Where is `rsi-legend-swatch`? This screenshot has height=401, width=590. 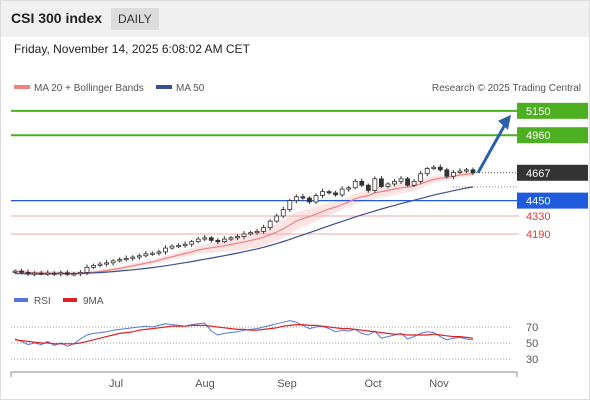 rsi-legend-swatch is located at coordinates (21, 300).